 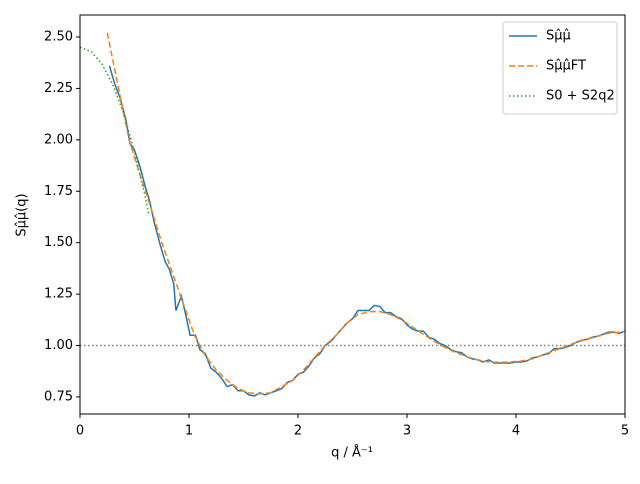 I want to click on y-tick-label: 0.75, so click(x=58, y=396).